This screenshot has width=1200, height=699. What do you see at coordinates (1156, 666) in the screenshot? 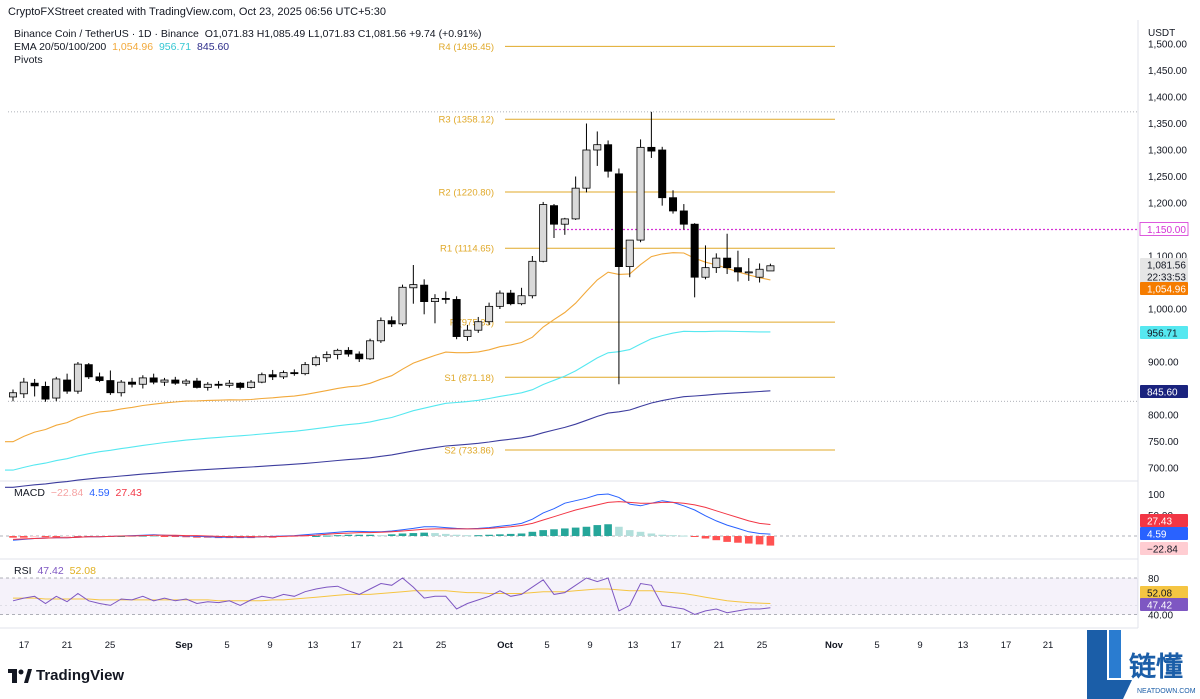
I see `watermark-cn: 链懂` at bounding box center [1156, 666].